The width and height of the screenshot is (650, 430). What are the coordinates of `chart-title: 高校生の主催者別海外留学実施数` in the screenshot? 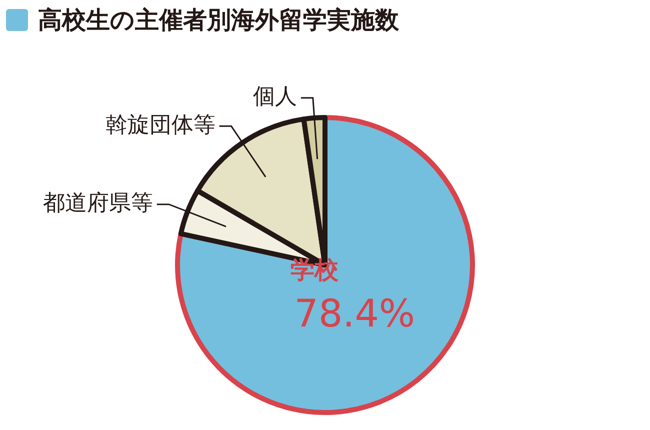 It's located at (218, 20).